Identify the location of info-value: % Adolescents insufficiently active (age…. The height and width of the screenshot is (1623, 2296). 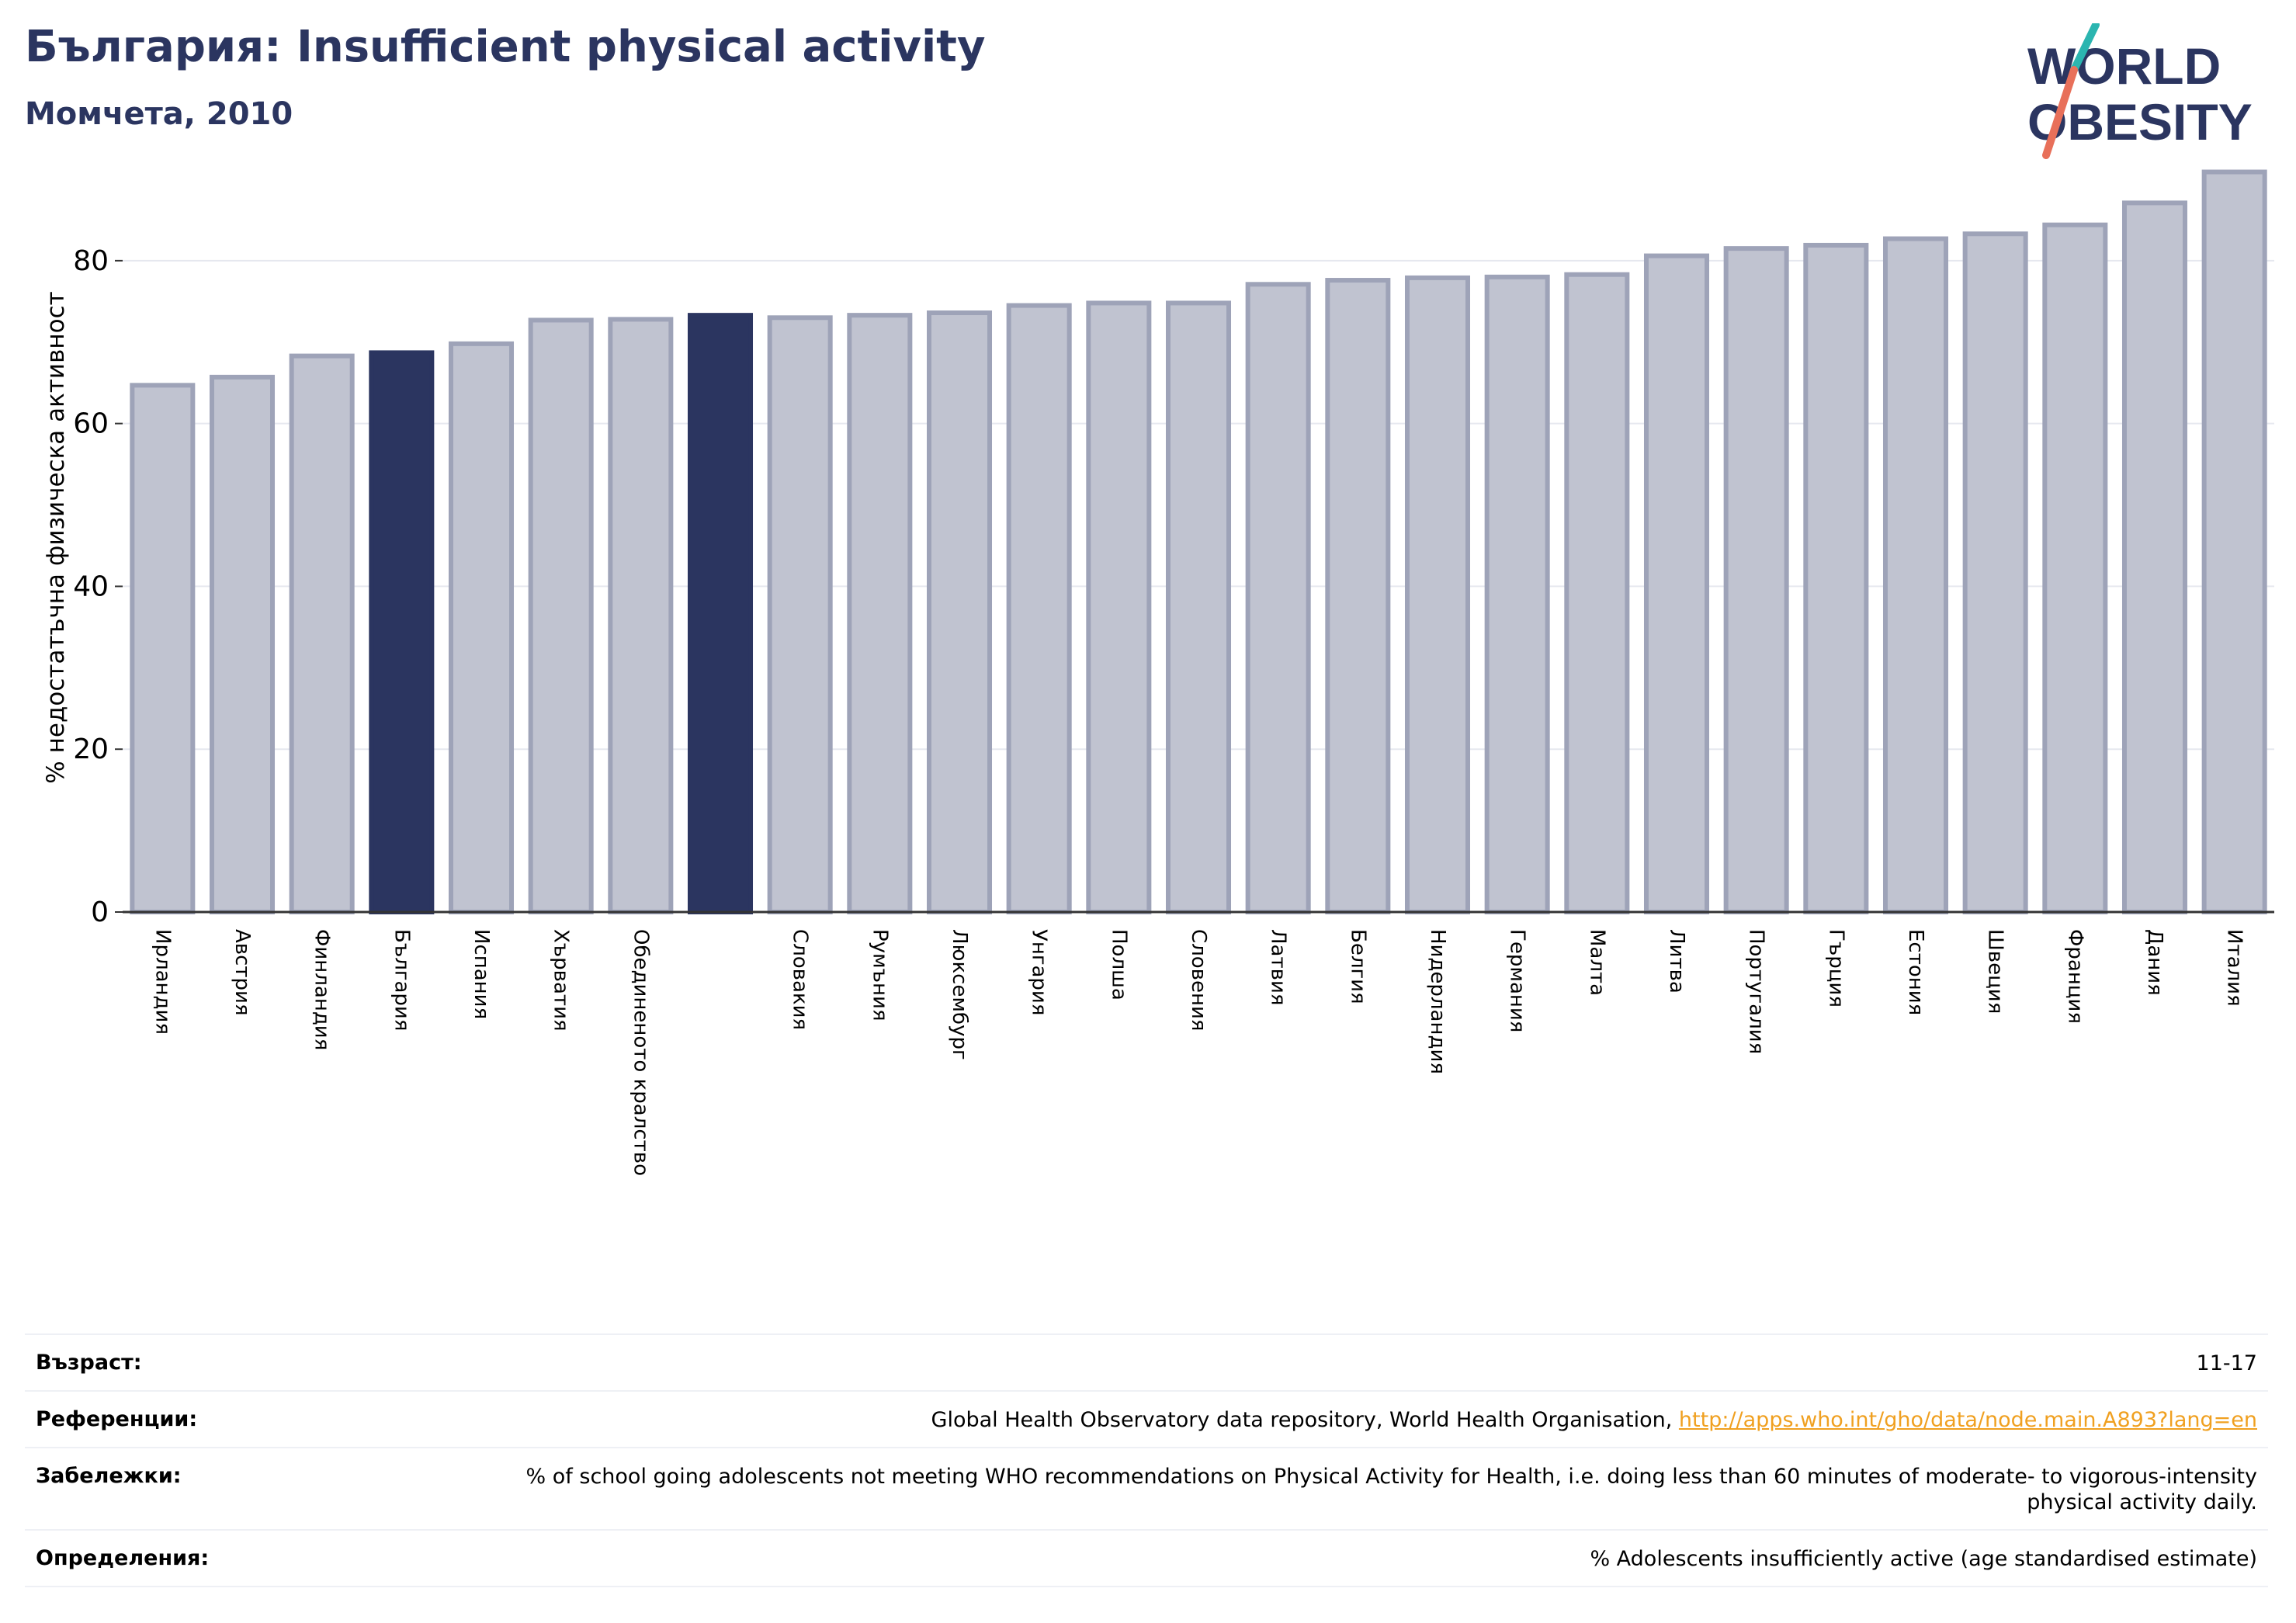
(1923, 1559).